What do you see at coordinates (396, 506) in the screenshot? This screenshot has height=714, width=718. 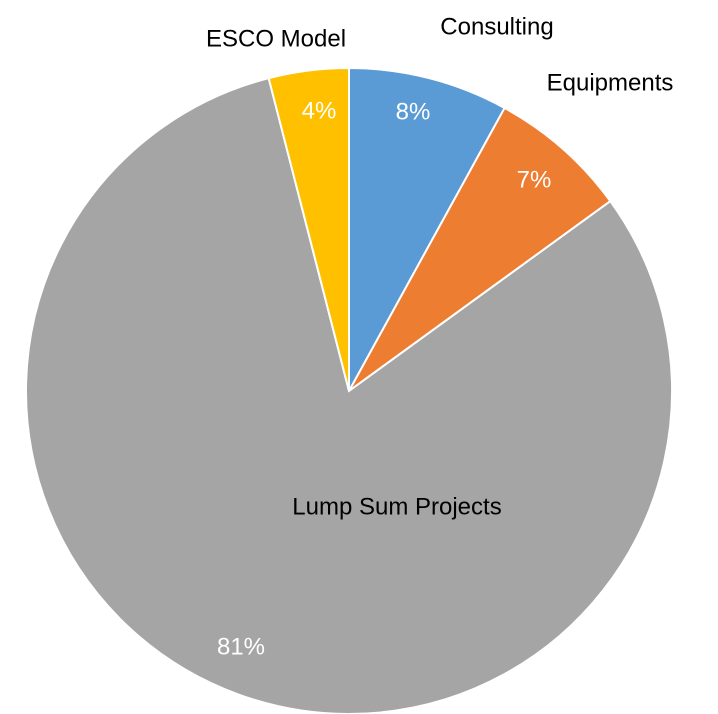 I see `slice-label: Lump Sum Projects` at bounding box center [396, 506].